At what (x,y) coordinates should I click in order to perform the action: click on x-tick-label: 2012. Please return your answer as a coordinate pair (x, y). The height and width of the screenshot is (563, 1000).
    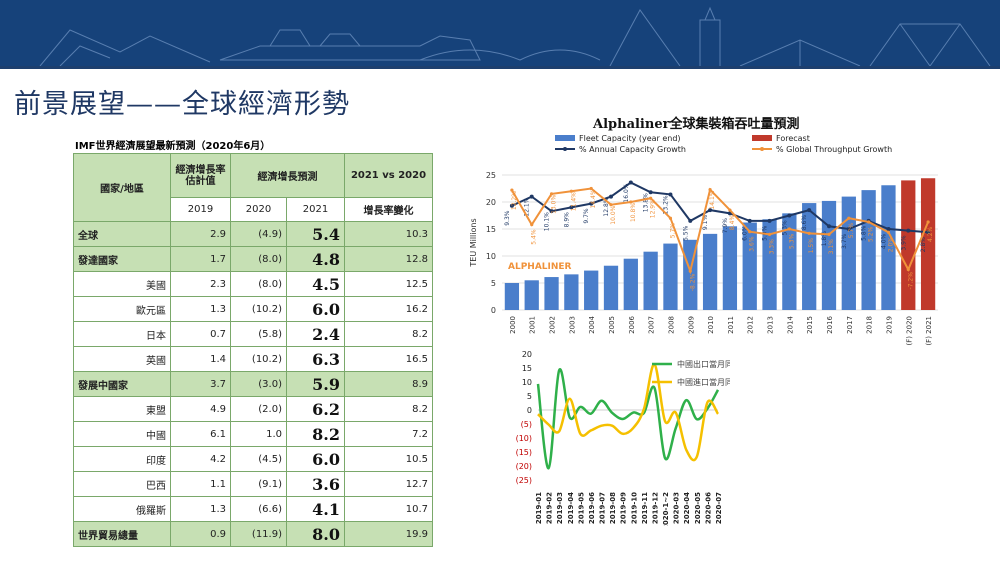
    Looking at the image, I should click on (751, 325).